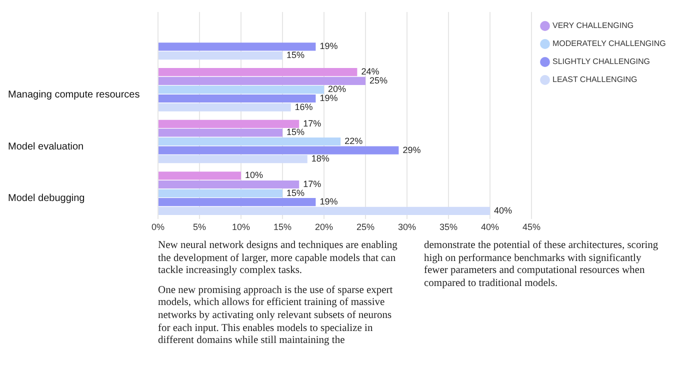 The image size is (694, 380). Describe the element at coordinates (379, 80) in the screenshot. I see `data-label: 25%` at that location.